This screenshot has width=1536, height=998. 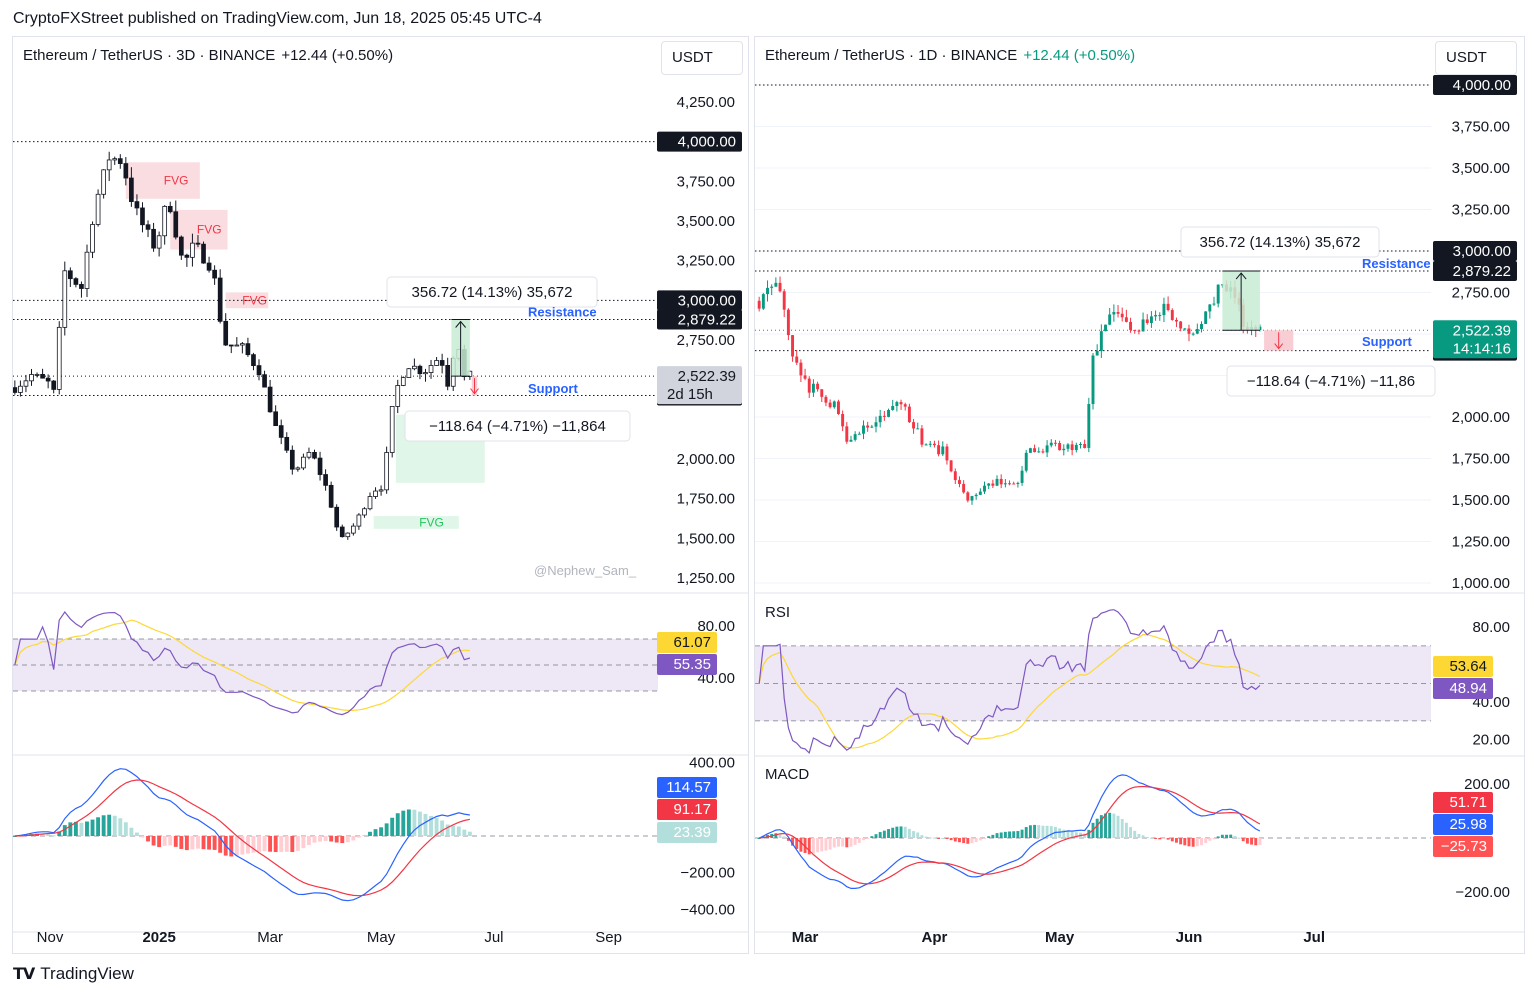 I want to click on right-level-3000-tag, so click(x=1475, y=251).